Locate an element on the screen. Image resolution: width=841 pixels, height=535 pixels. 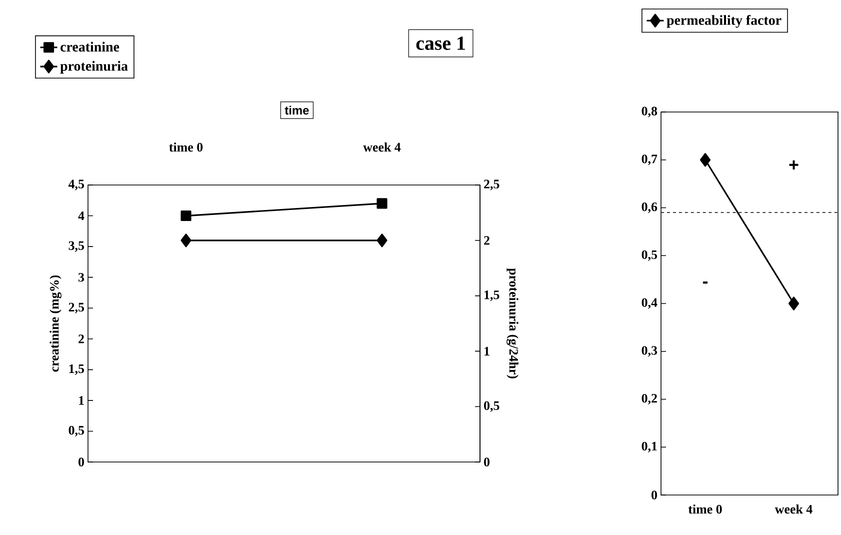
legend-label: creatinine is located at coordinates (90, 47).